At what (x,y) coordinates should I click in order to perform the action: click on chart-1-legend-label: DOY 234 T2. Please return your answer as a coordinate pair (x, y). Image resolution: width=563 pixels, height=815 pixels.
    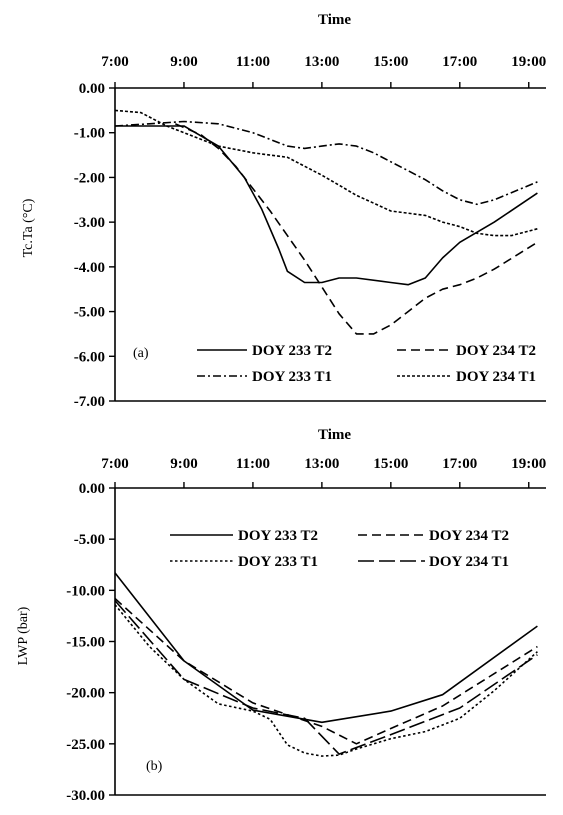
    Looking at the image, I should click on (469, 536).